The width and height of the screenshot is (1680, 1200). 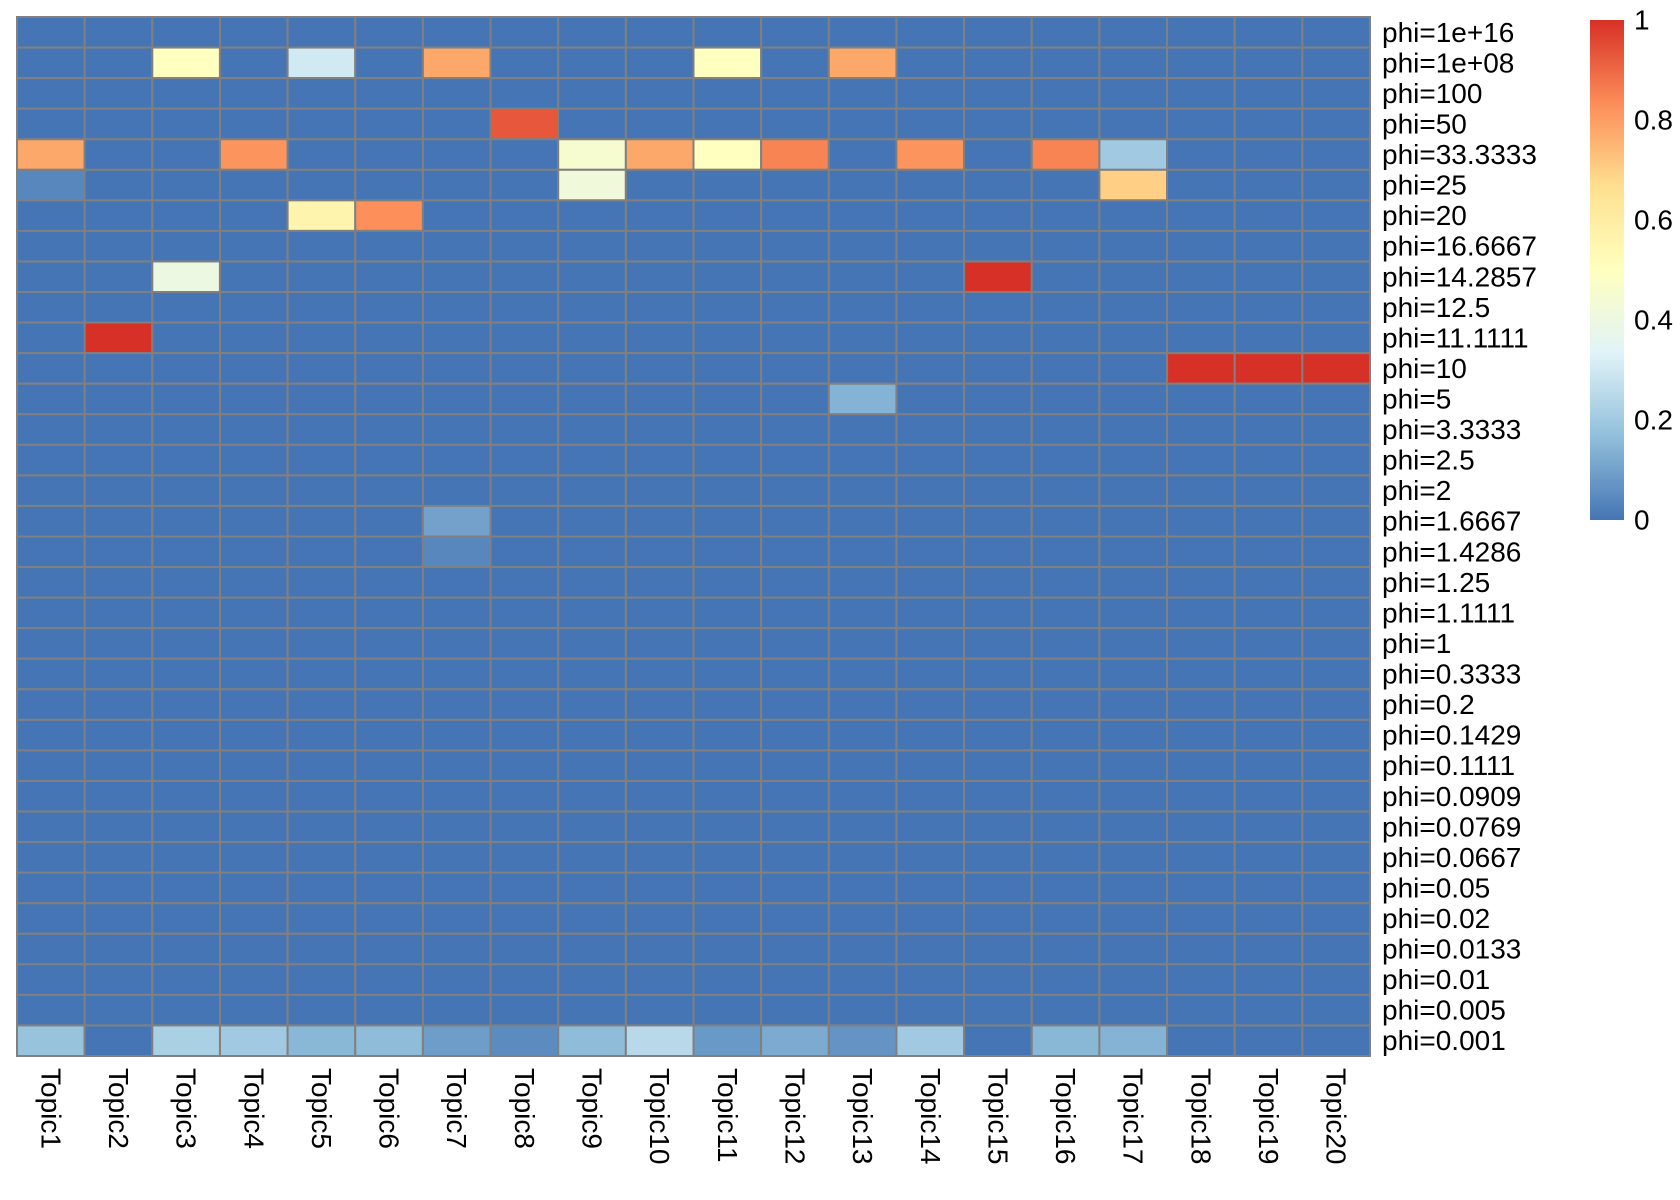 I want to click on heatmap-cell: phi=20 / Topic8: 0, so click(x=524, y=215).